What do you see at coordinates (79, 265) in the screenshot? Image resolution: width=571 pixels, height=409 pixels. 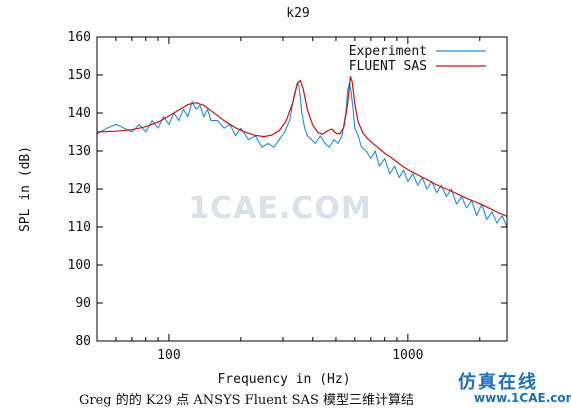 I see `y-tick-label: 100` at bounding box center [79, 265].